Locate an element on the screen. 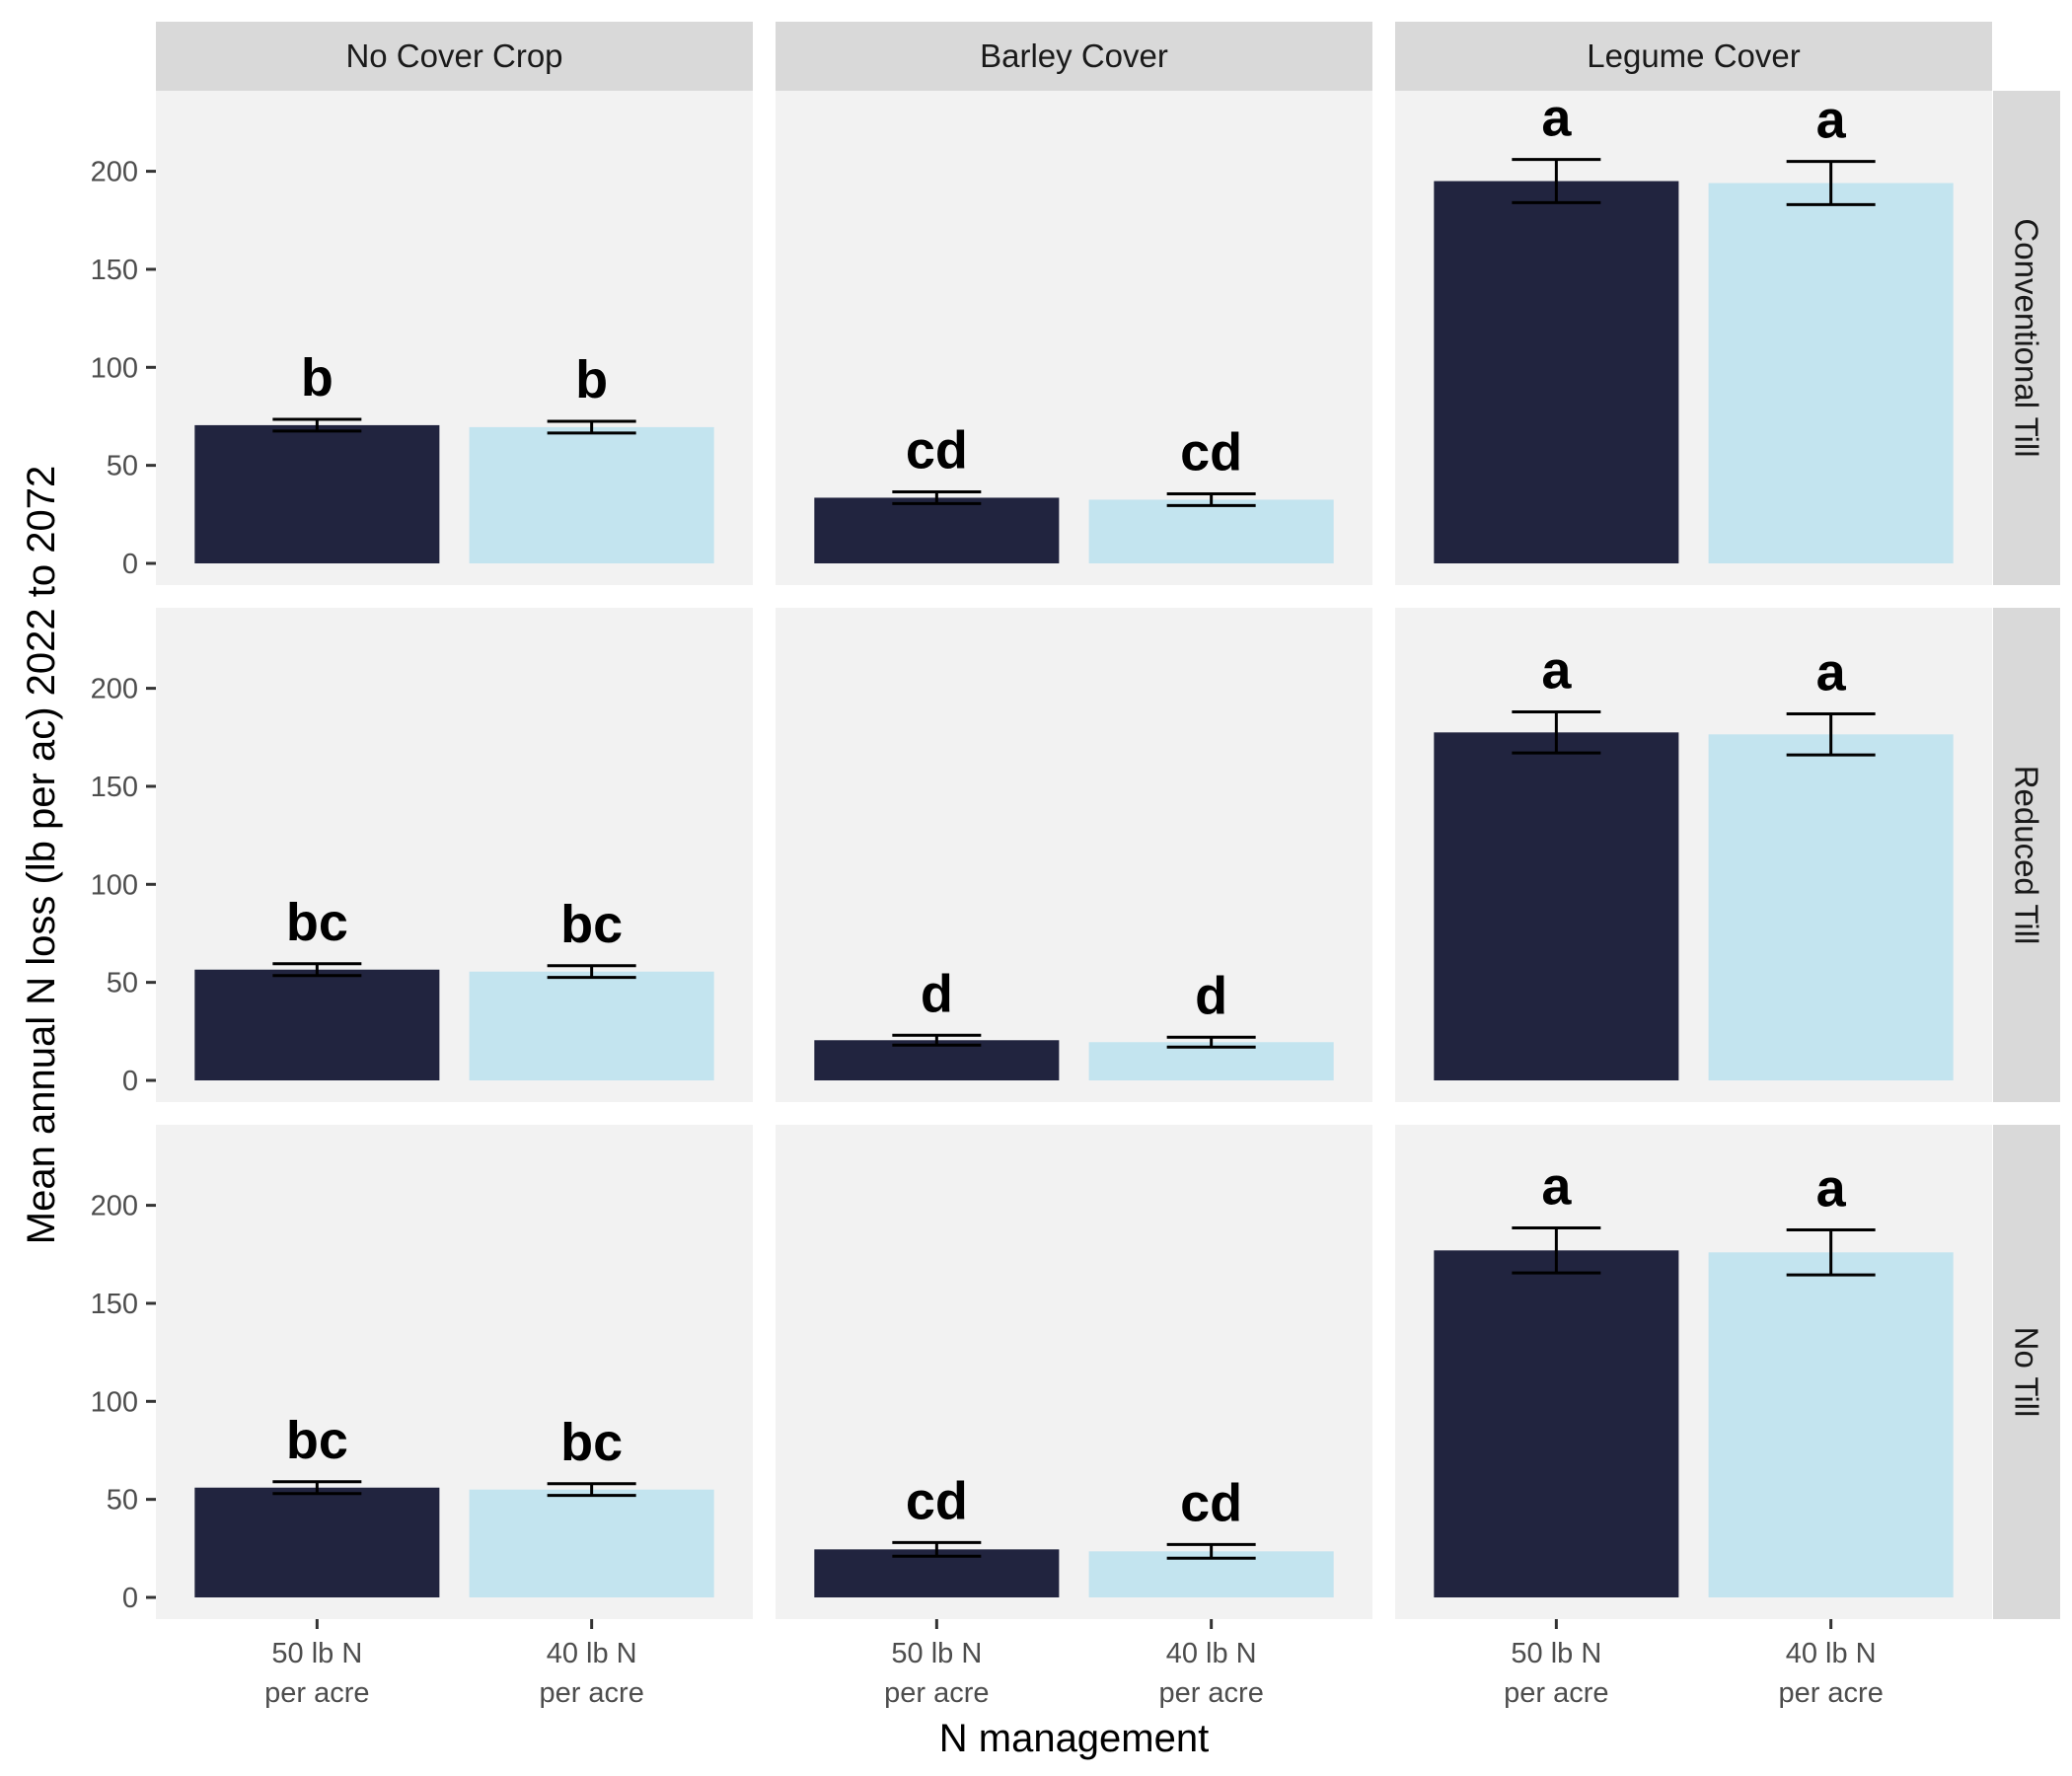 The image size is (2072, 1776). y-tick-label-r0-2: 100 is located at coordinates (115, 368).